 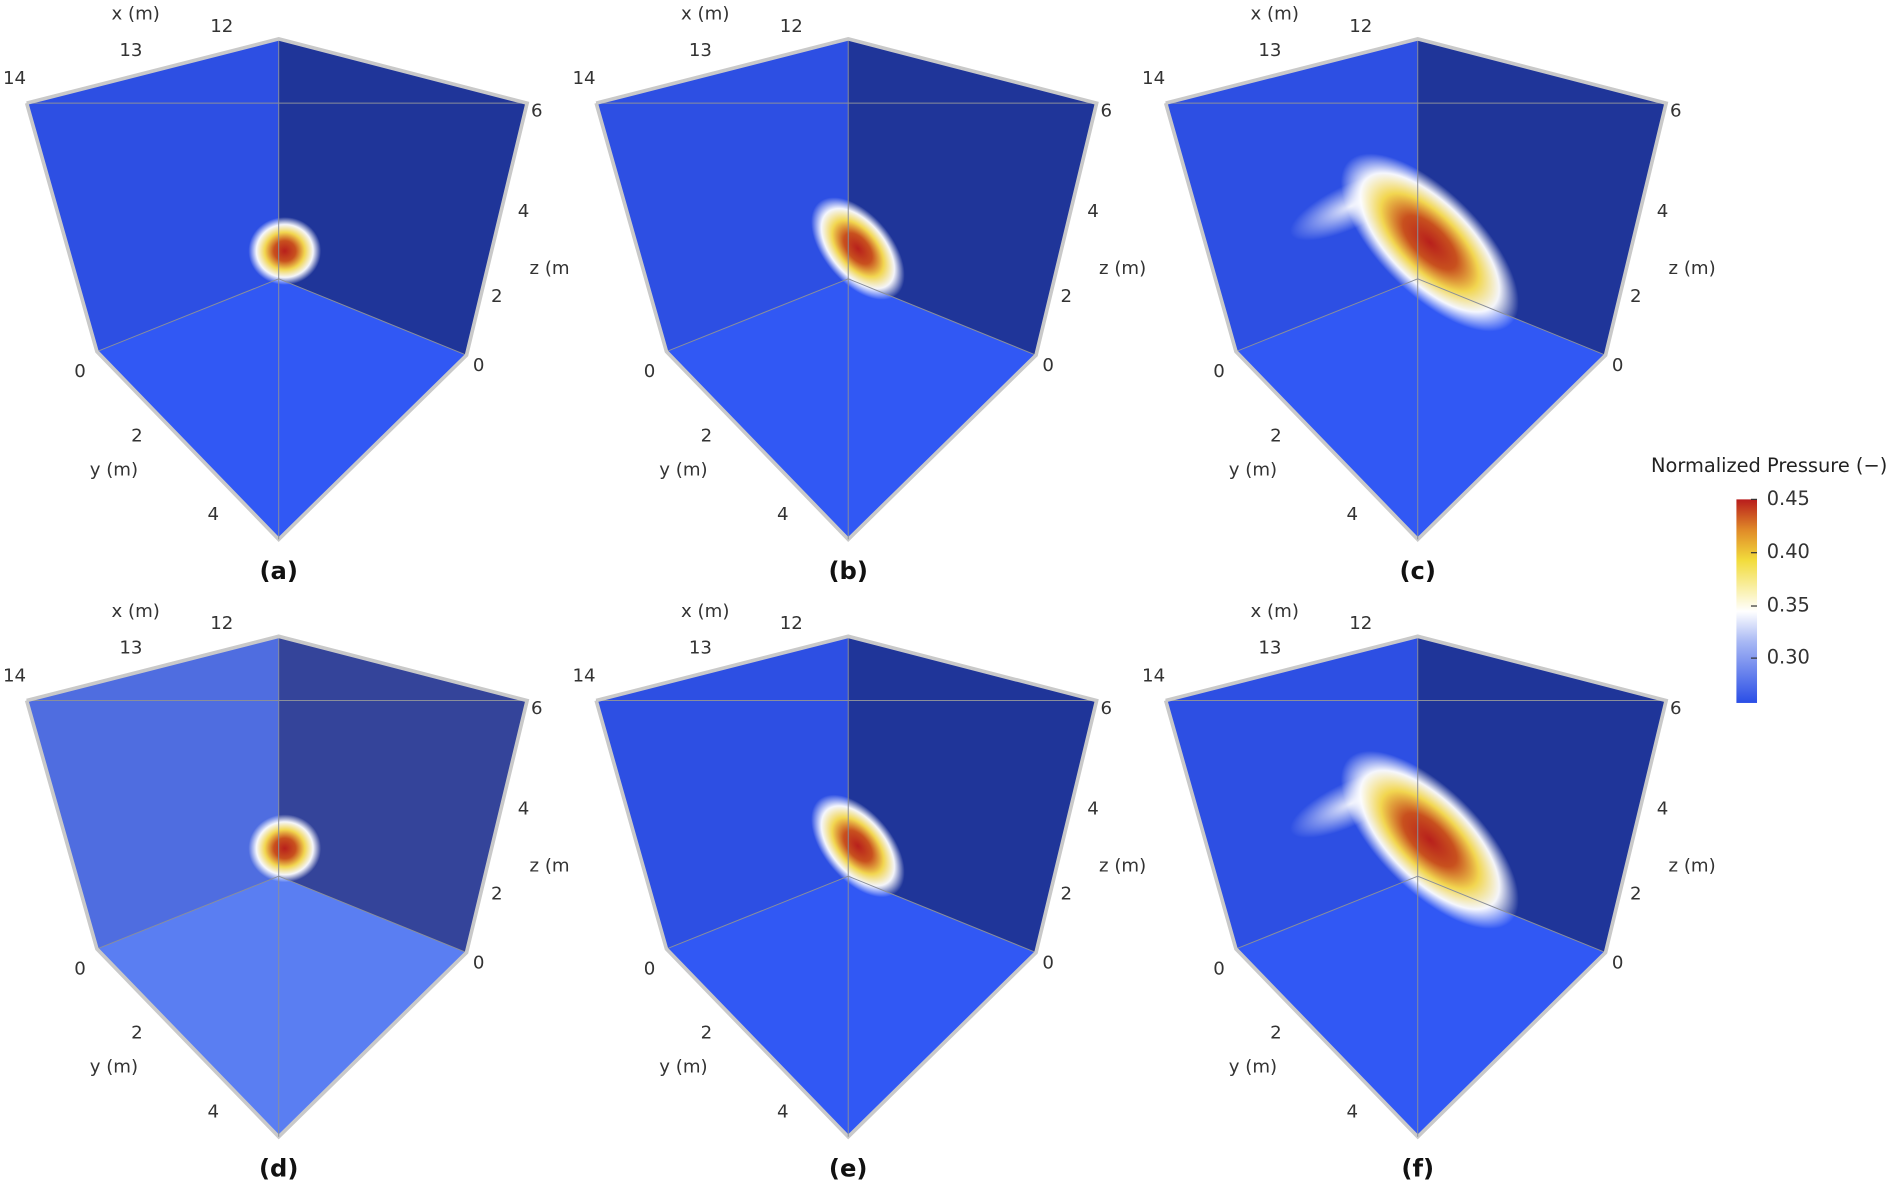 I want to click on panel-label: (b), so click(x=847, y=571).